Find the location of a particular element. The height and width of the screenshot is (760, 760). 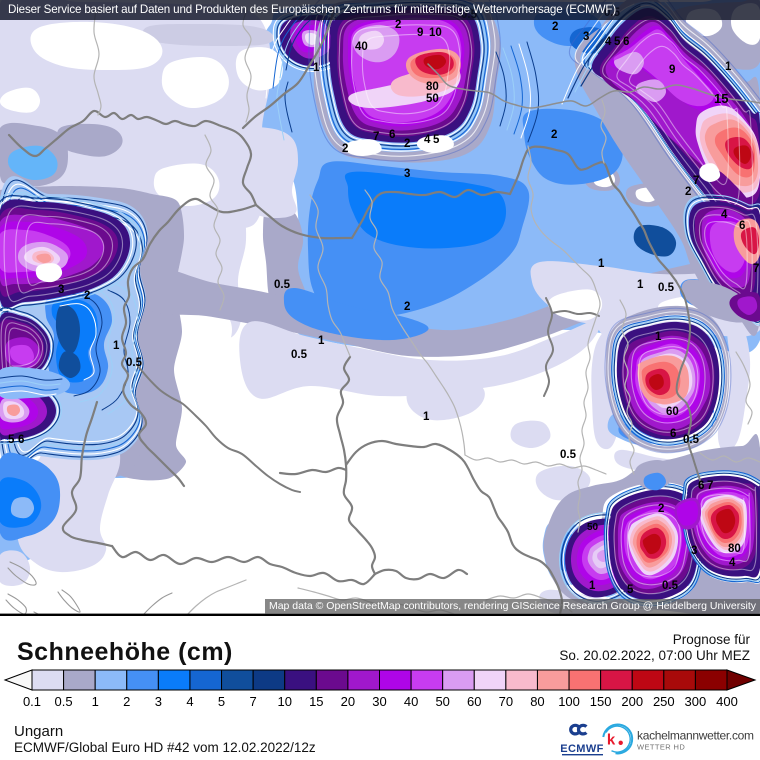

svg-text: 100 is located at coordinates (569, 701).